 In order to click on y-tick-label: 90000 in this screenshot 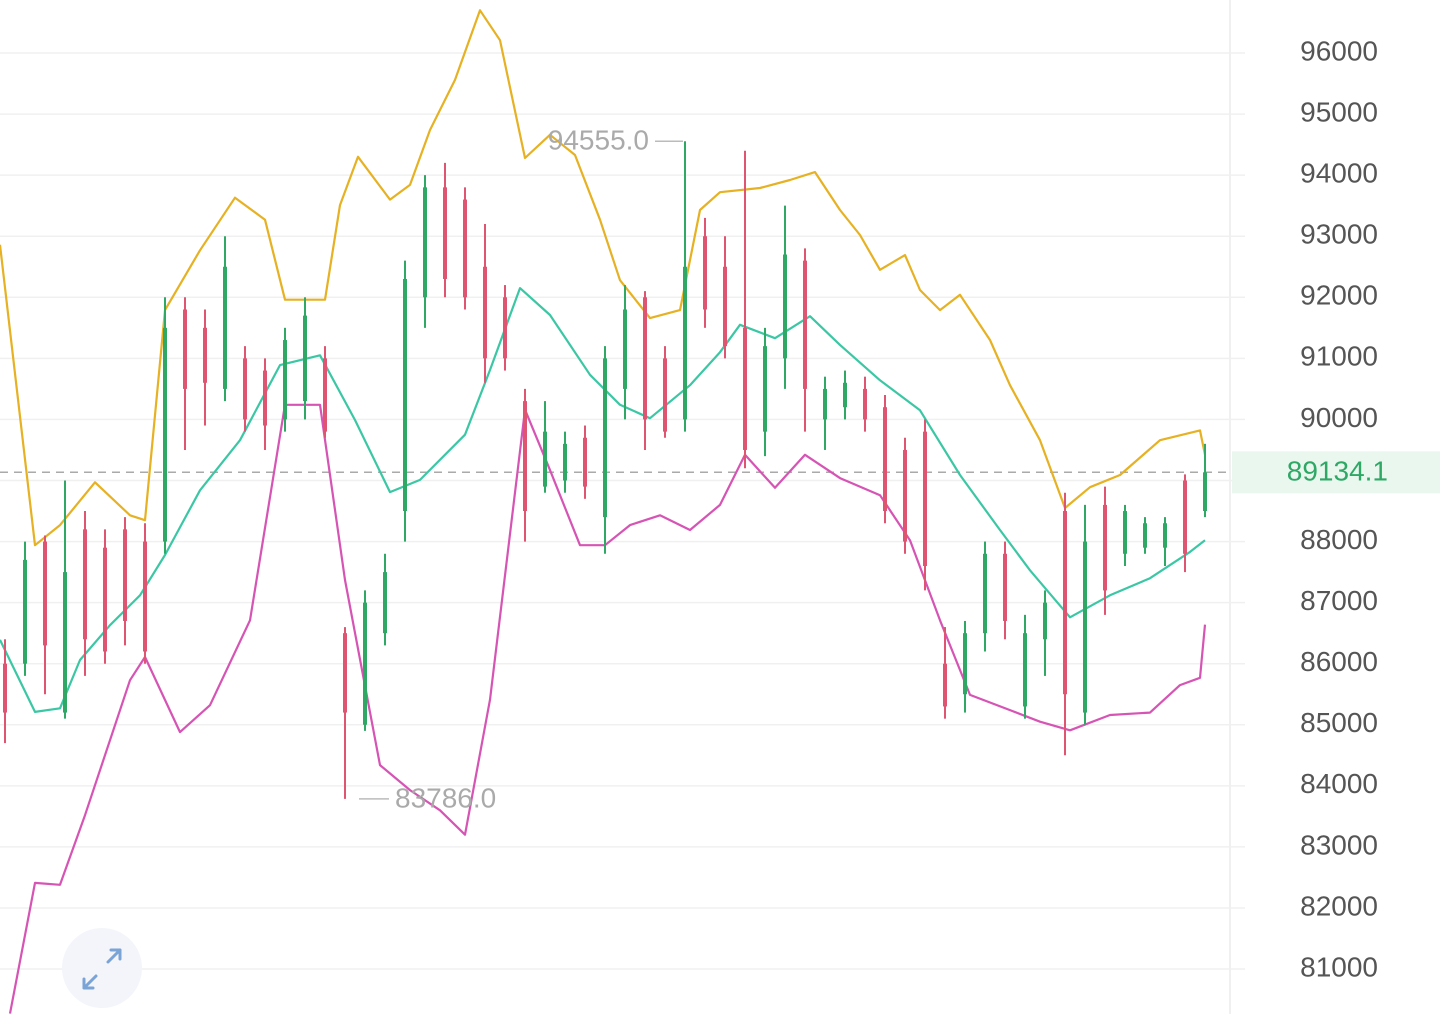, I will do `click(1339, 417)`.